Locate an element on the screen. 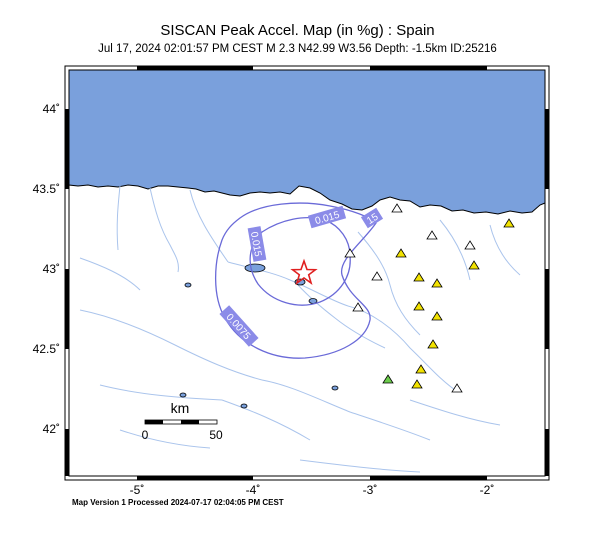 Image resolution: width=595 pixels, height=543 pixels. svg-text: 0.015 is located at coordinates (255, 244).